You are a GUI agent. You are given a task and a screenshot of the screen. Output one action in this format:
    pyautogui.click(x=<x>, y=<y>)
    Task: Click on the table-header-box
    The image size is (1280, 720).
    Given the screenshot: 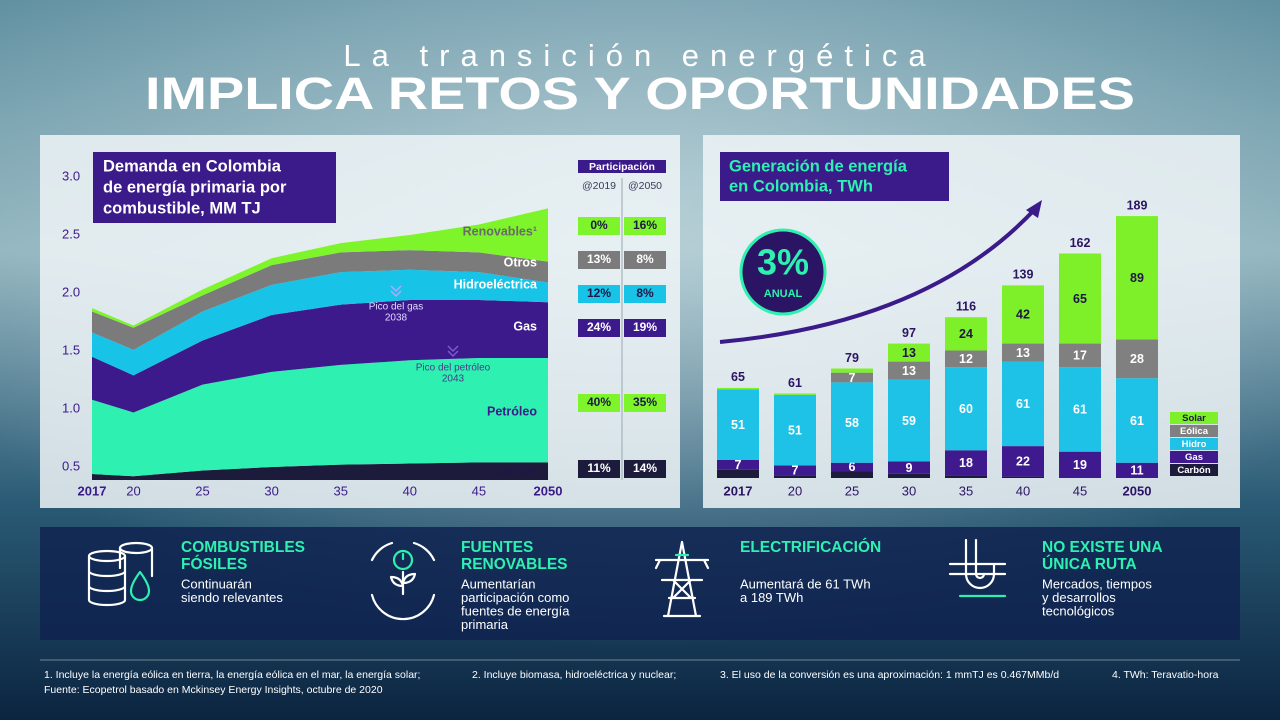 What is the action you would take?
    pyautogui.click(x=622, y=166)
    